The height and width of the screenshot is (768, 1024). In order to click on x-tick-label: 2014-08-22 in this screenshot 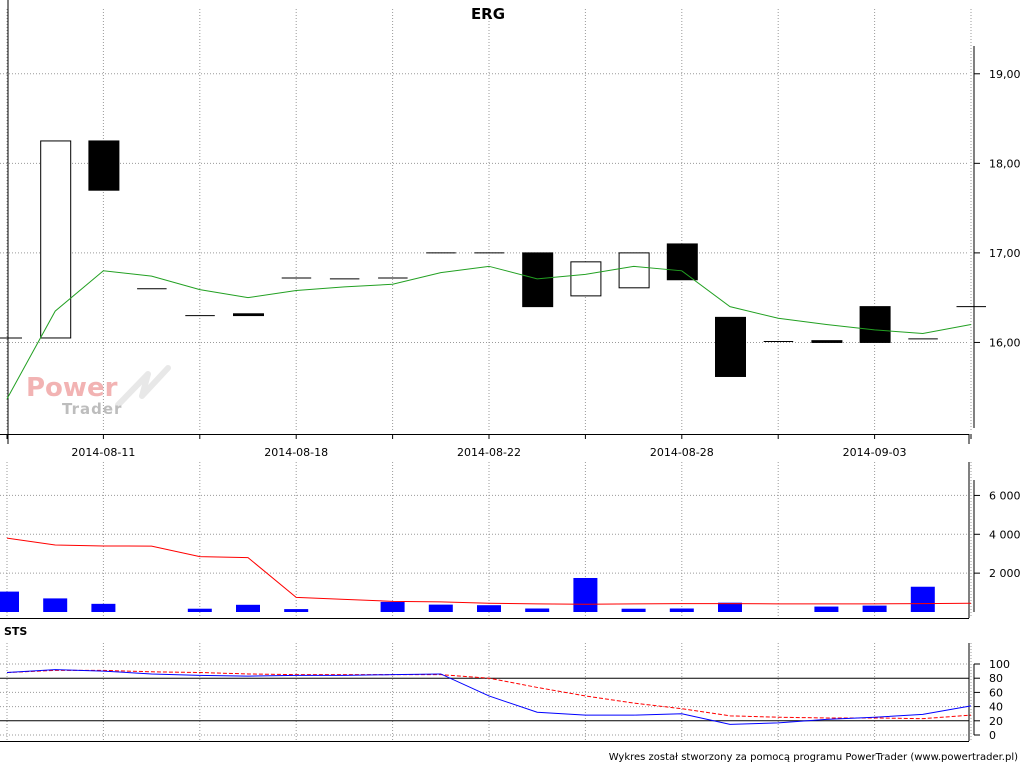, I will do `click(489, 452)`.